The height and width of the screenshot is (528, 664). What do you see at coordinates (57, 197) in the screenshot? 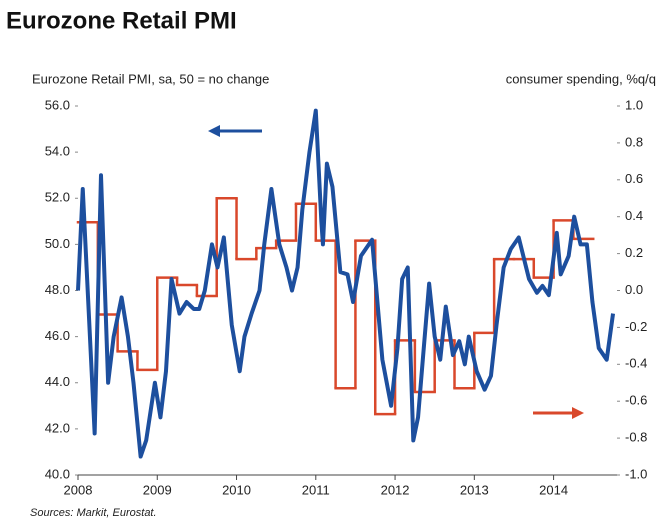
I see `y-tick-label: 52.0` at bounding box center [57, 197].